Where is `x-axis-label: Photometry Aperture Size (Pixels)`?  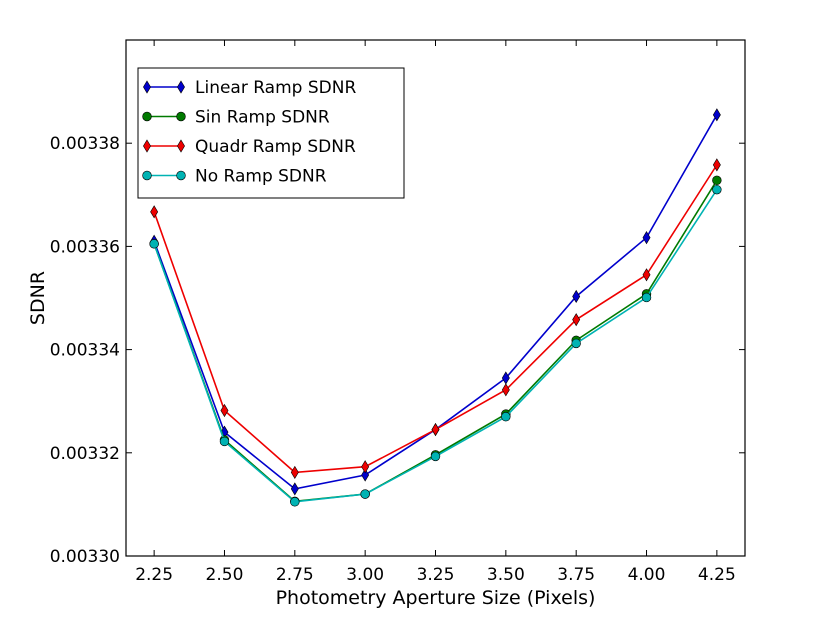 x-axis-label: Photometry Aperture Size (Pixels) is located at coordinates (436, 598).